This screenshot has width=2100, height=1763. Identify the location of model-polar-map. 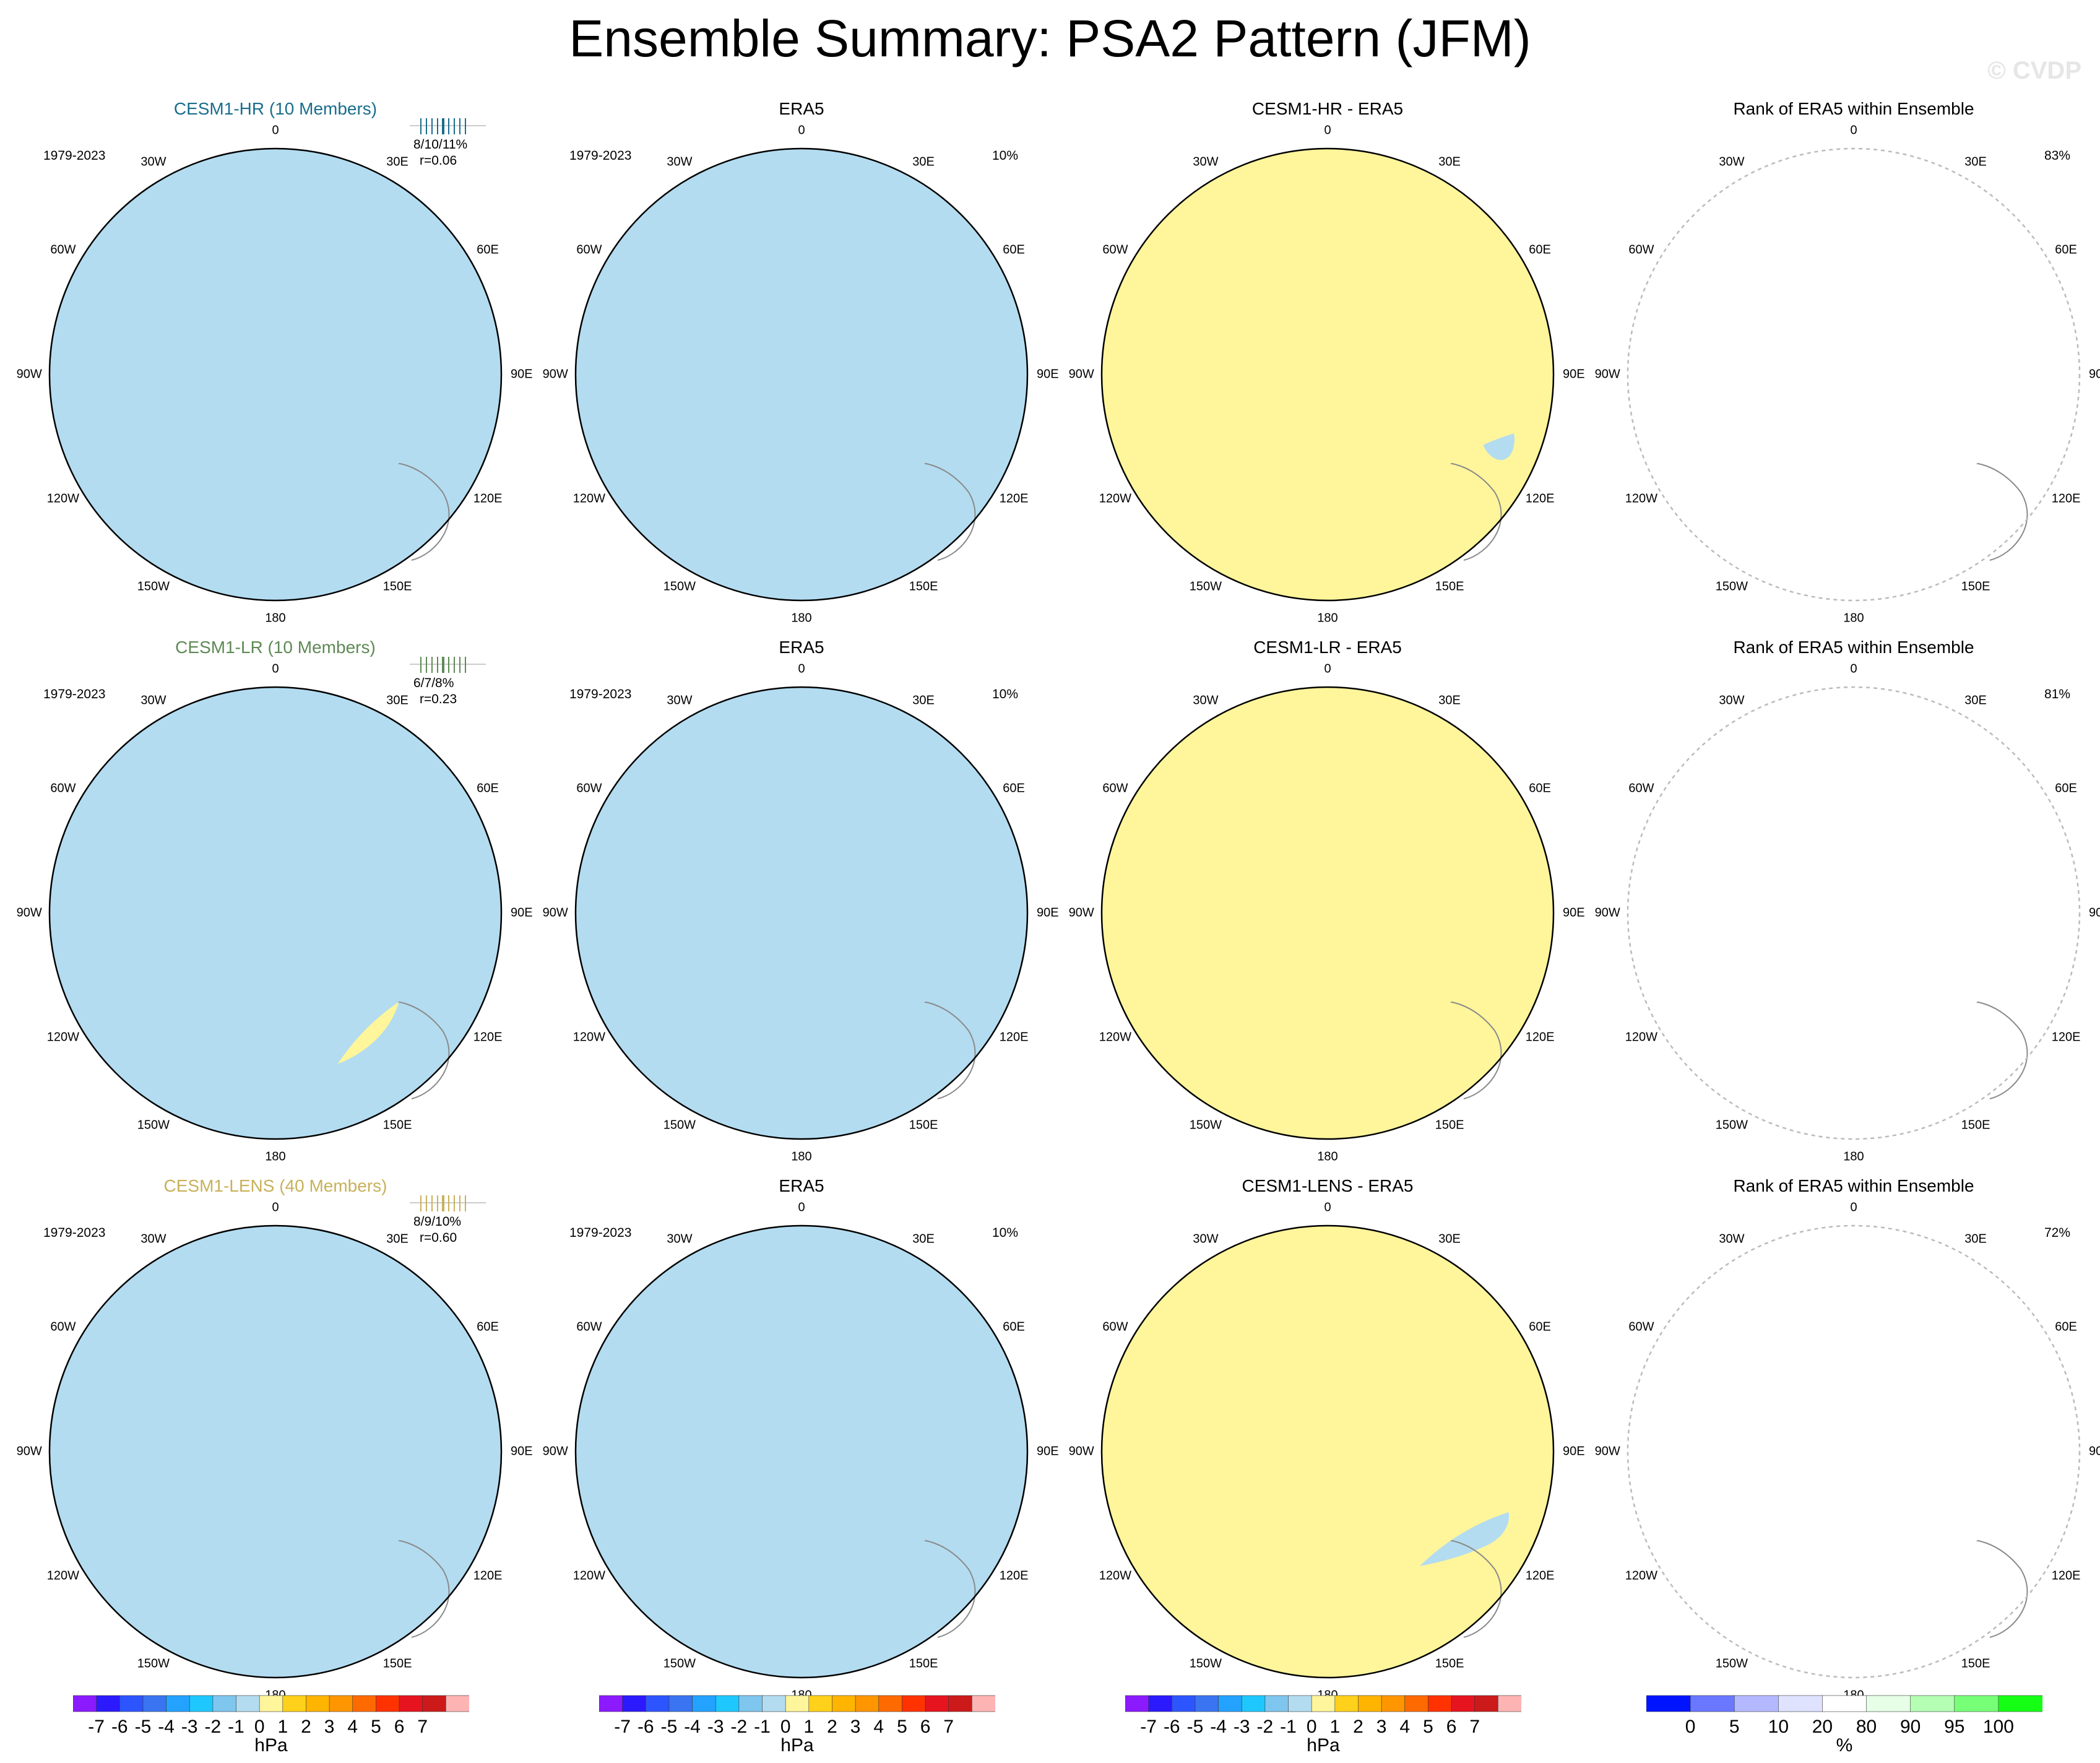
(275, 374).